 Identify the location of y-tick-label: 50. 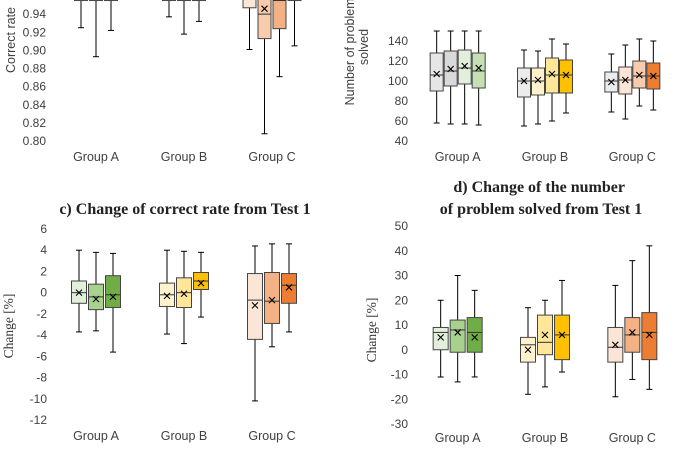
(402, 226).